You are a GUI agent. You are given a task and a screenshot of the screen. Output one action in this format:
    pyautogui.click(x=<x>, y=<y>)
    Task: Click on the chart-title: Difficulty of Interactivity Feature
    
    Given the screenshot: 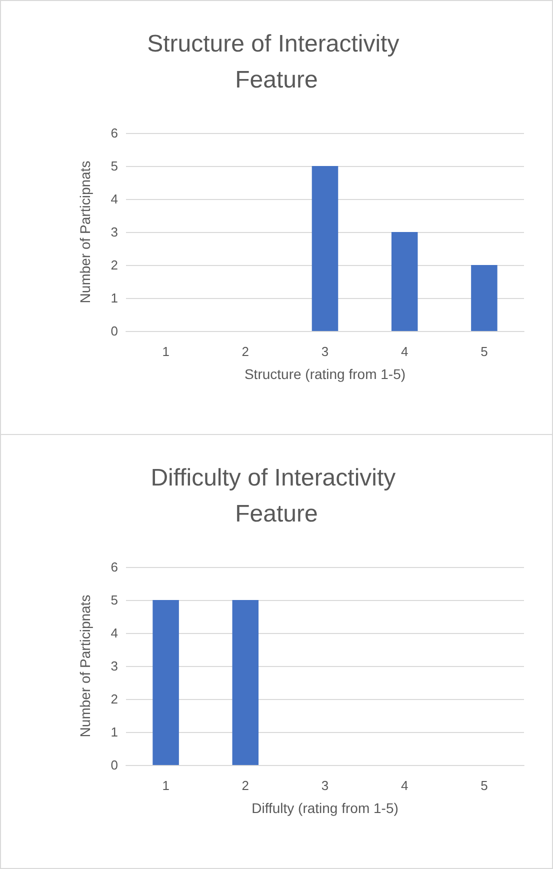 What is the action you would take?
    pyautogui.click(x=276, y=496)
    